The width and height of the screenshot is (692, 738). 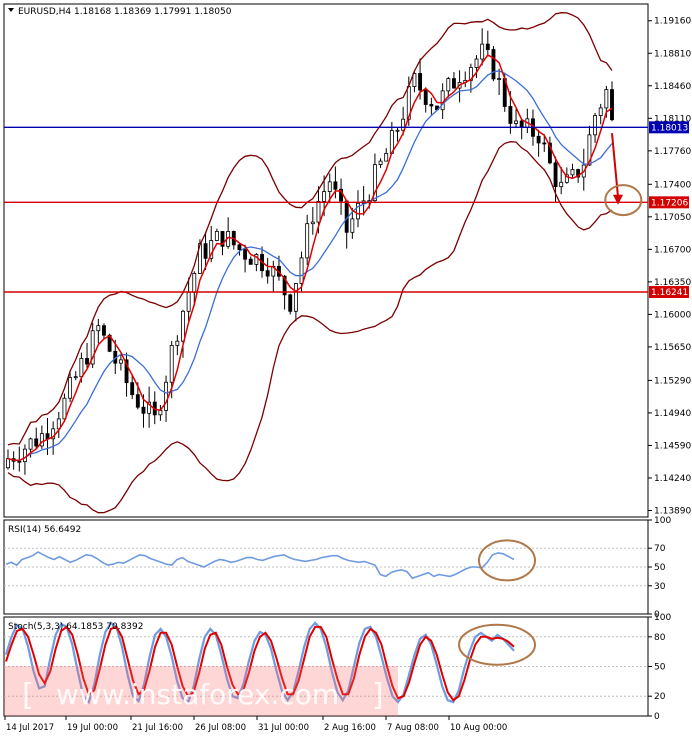 What do you see at coordinates (197, 694) in the screenshot?
I see `watermark-text: www.instaforex.com` at bounding box center [197, 694].